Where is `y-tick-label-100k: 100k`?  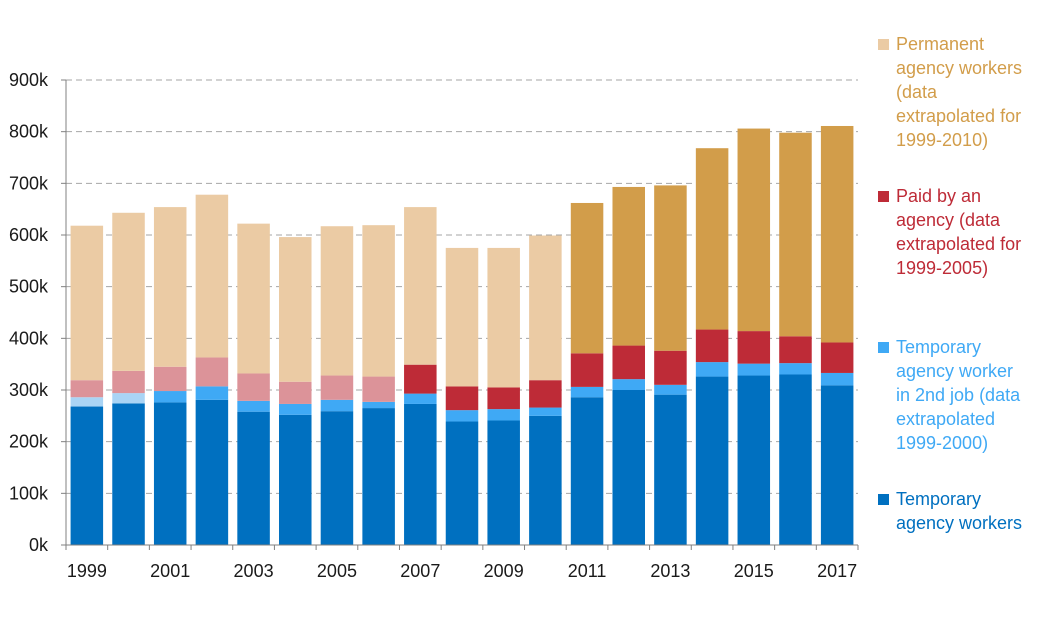
y-tick-label-100k: 100k is located at coordinates (29, 493).